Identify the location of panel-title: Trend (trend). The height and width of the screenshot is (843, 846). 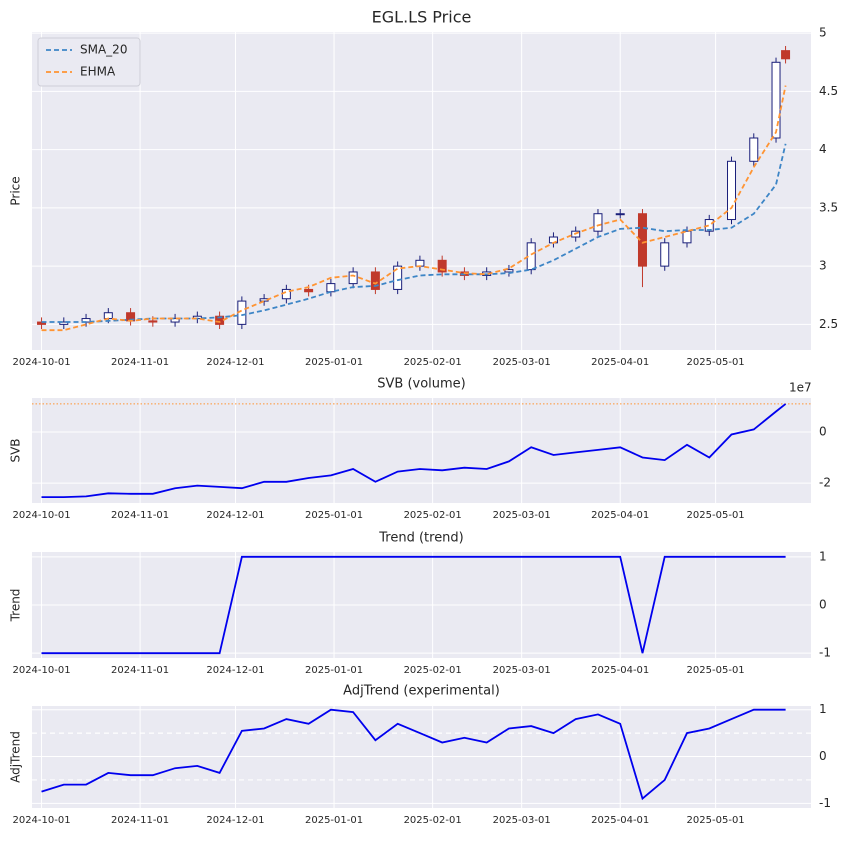
(421, 538).